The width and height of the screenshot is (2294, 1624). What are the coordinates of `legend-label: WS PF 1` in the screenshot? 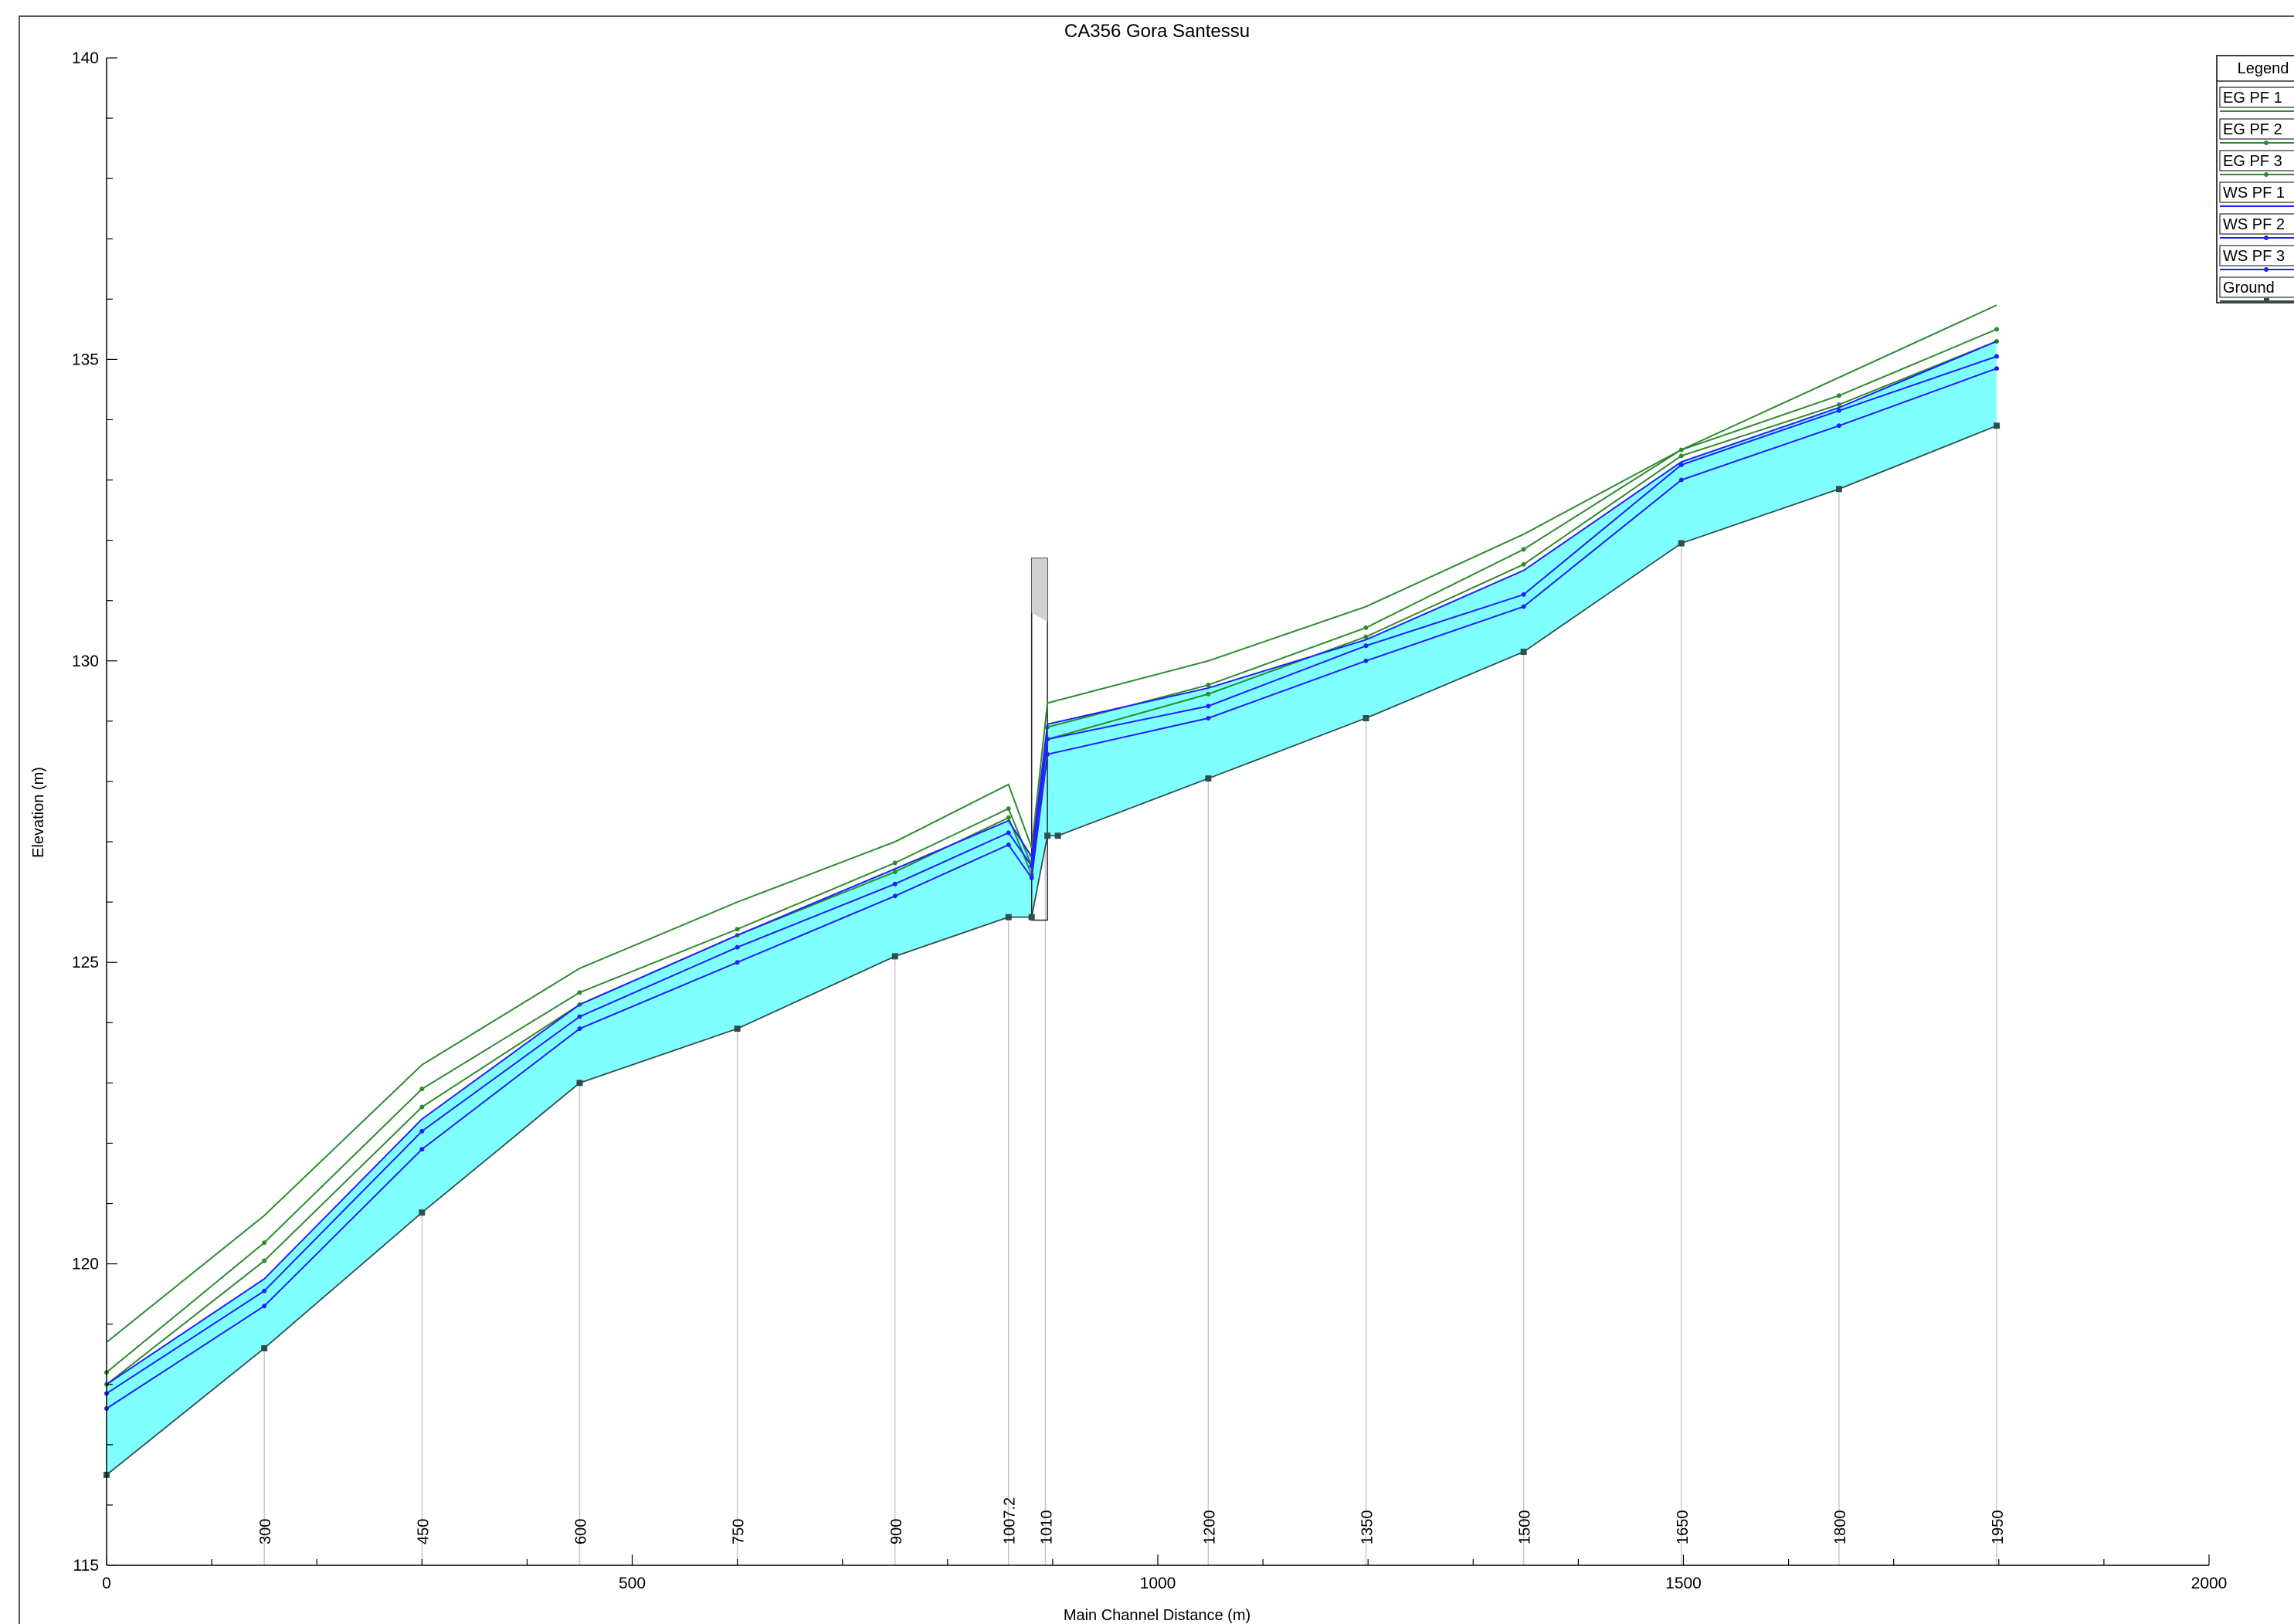 It's located at (2254, 193).